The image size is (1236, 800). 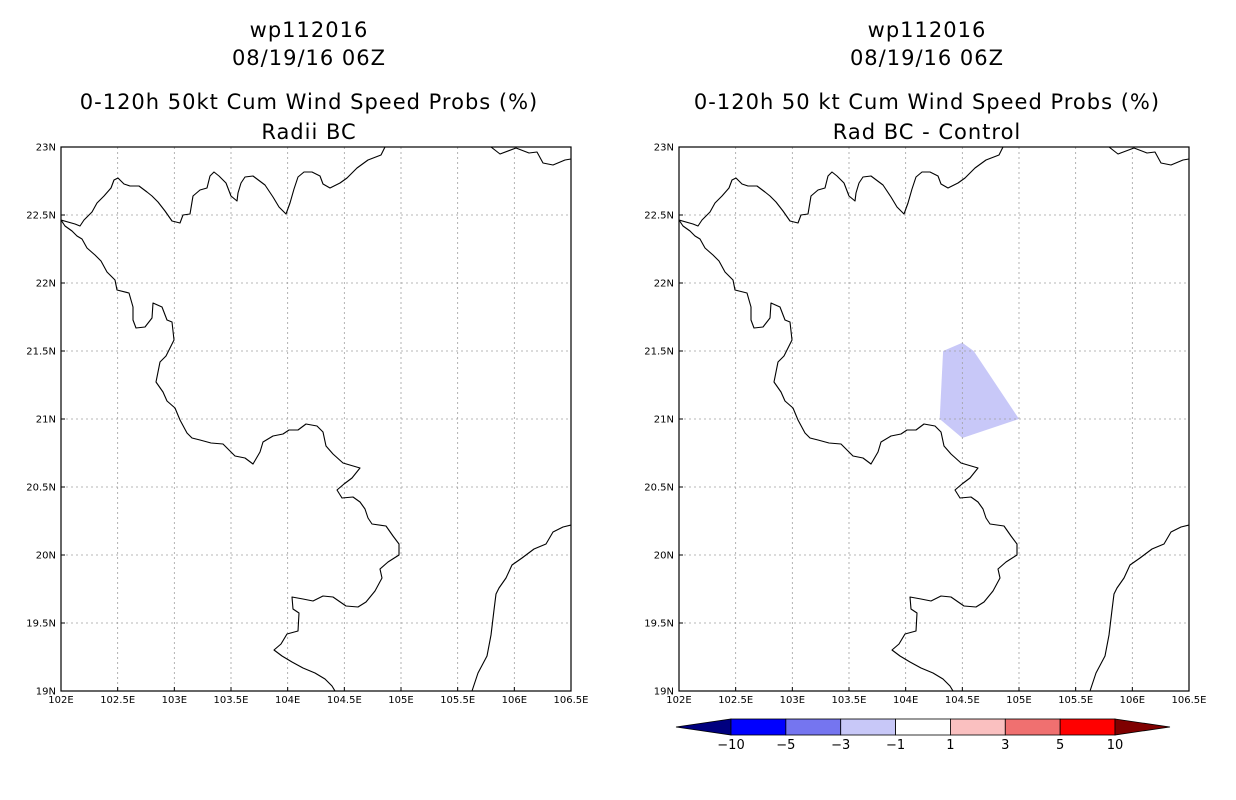 I want to click on panel-title-line4: Rad BC - Control, so click(x=927, y=132).